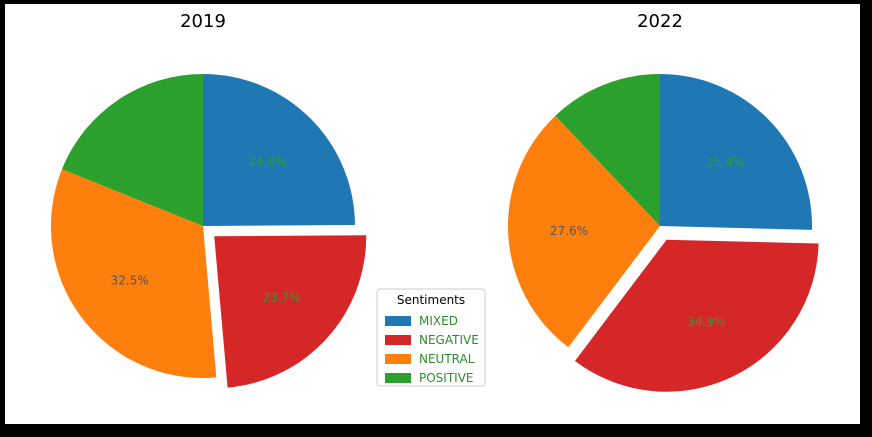 The height and width of the screenshot is (437, 872). What do you see at coordinates (725, 162) in the screenshot?
I see `pie-label-2022-mixed: 25.4%` at bounding box center [725, 162].